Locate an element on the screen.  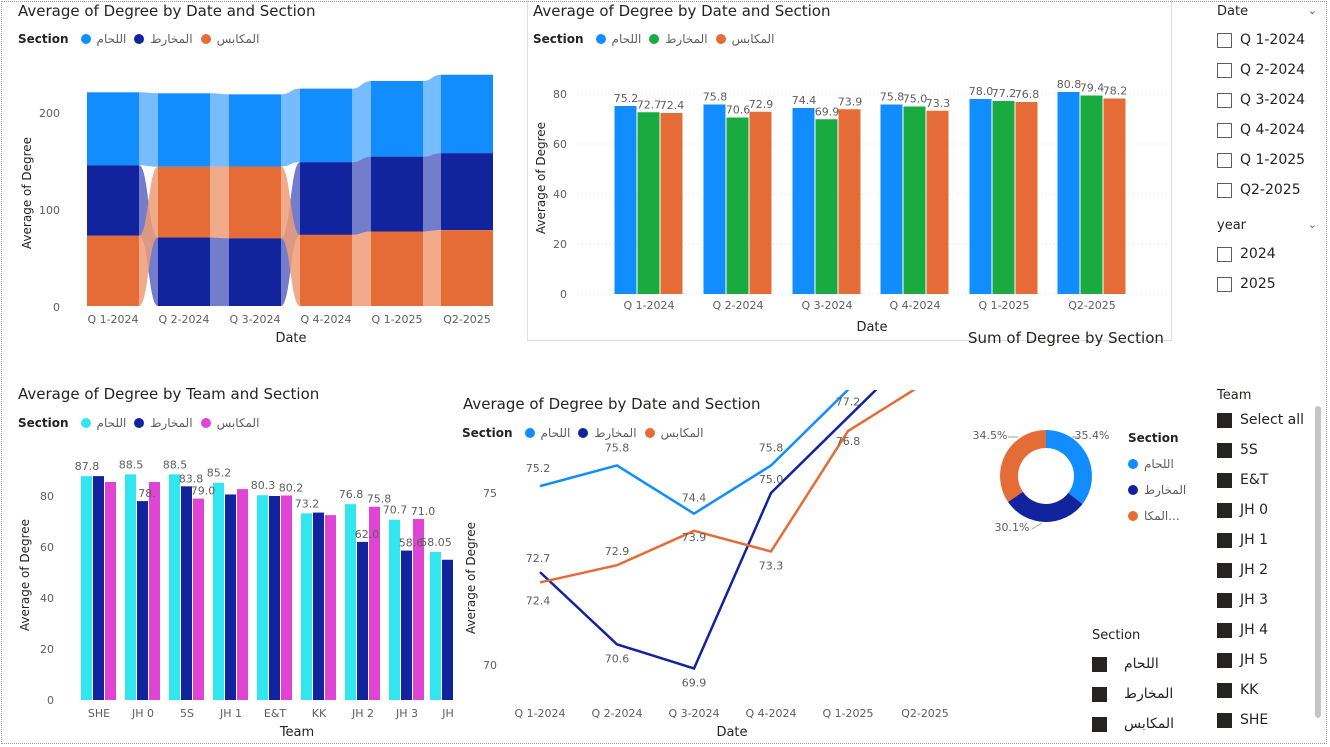
section-slicer-item: المخارط is located at coordinates (1142, 694).